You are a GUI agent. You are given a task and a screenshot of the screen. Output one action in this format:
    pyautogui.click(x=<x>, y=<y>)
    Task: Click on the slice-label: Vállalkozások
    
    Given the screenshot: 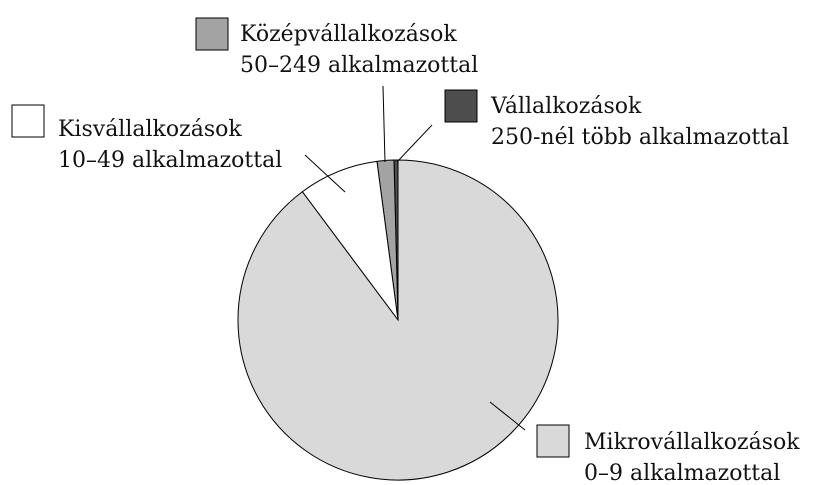 What is the action you would take?
    pyautogui.click(x=566, y=106)
    